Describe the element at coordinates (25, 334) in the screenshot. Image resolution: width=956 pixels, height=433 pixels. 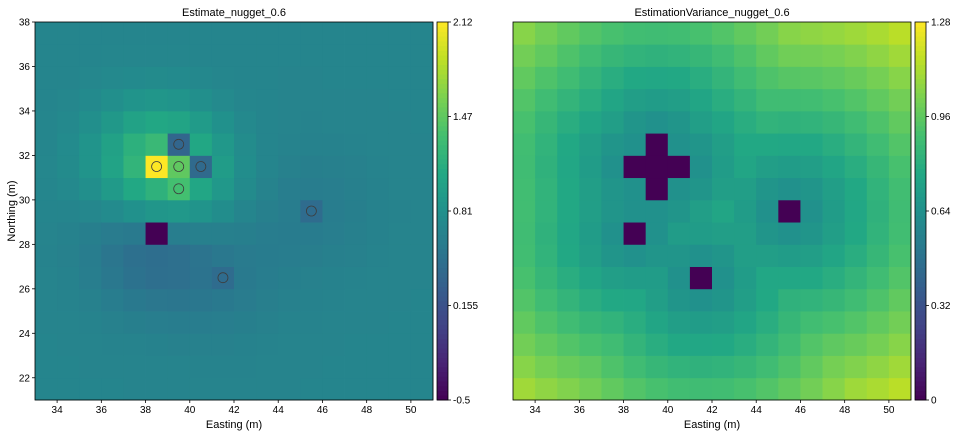
I see `y-tick-label: 24` at that location.